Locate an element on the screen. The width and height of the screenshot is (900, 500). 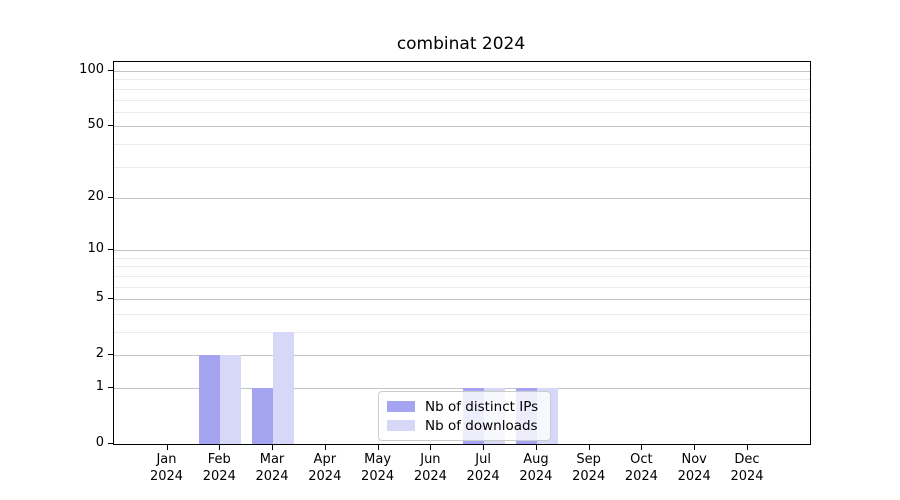
legend-swatch-distinct-ips-icon is located at coordinates (401, 406).